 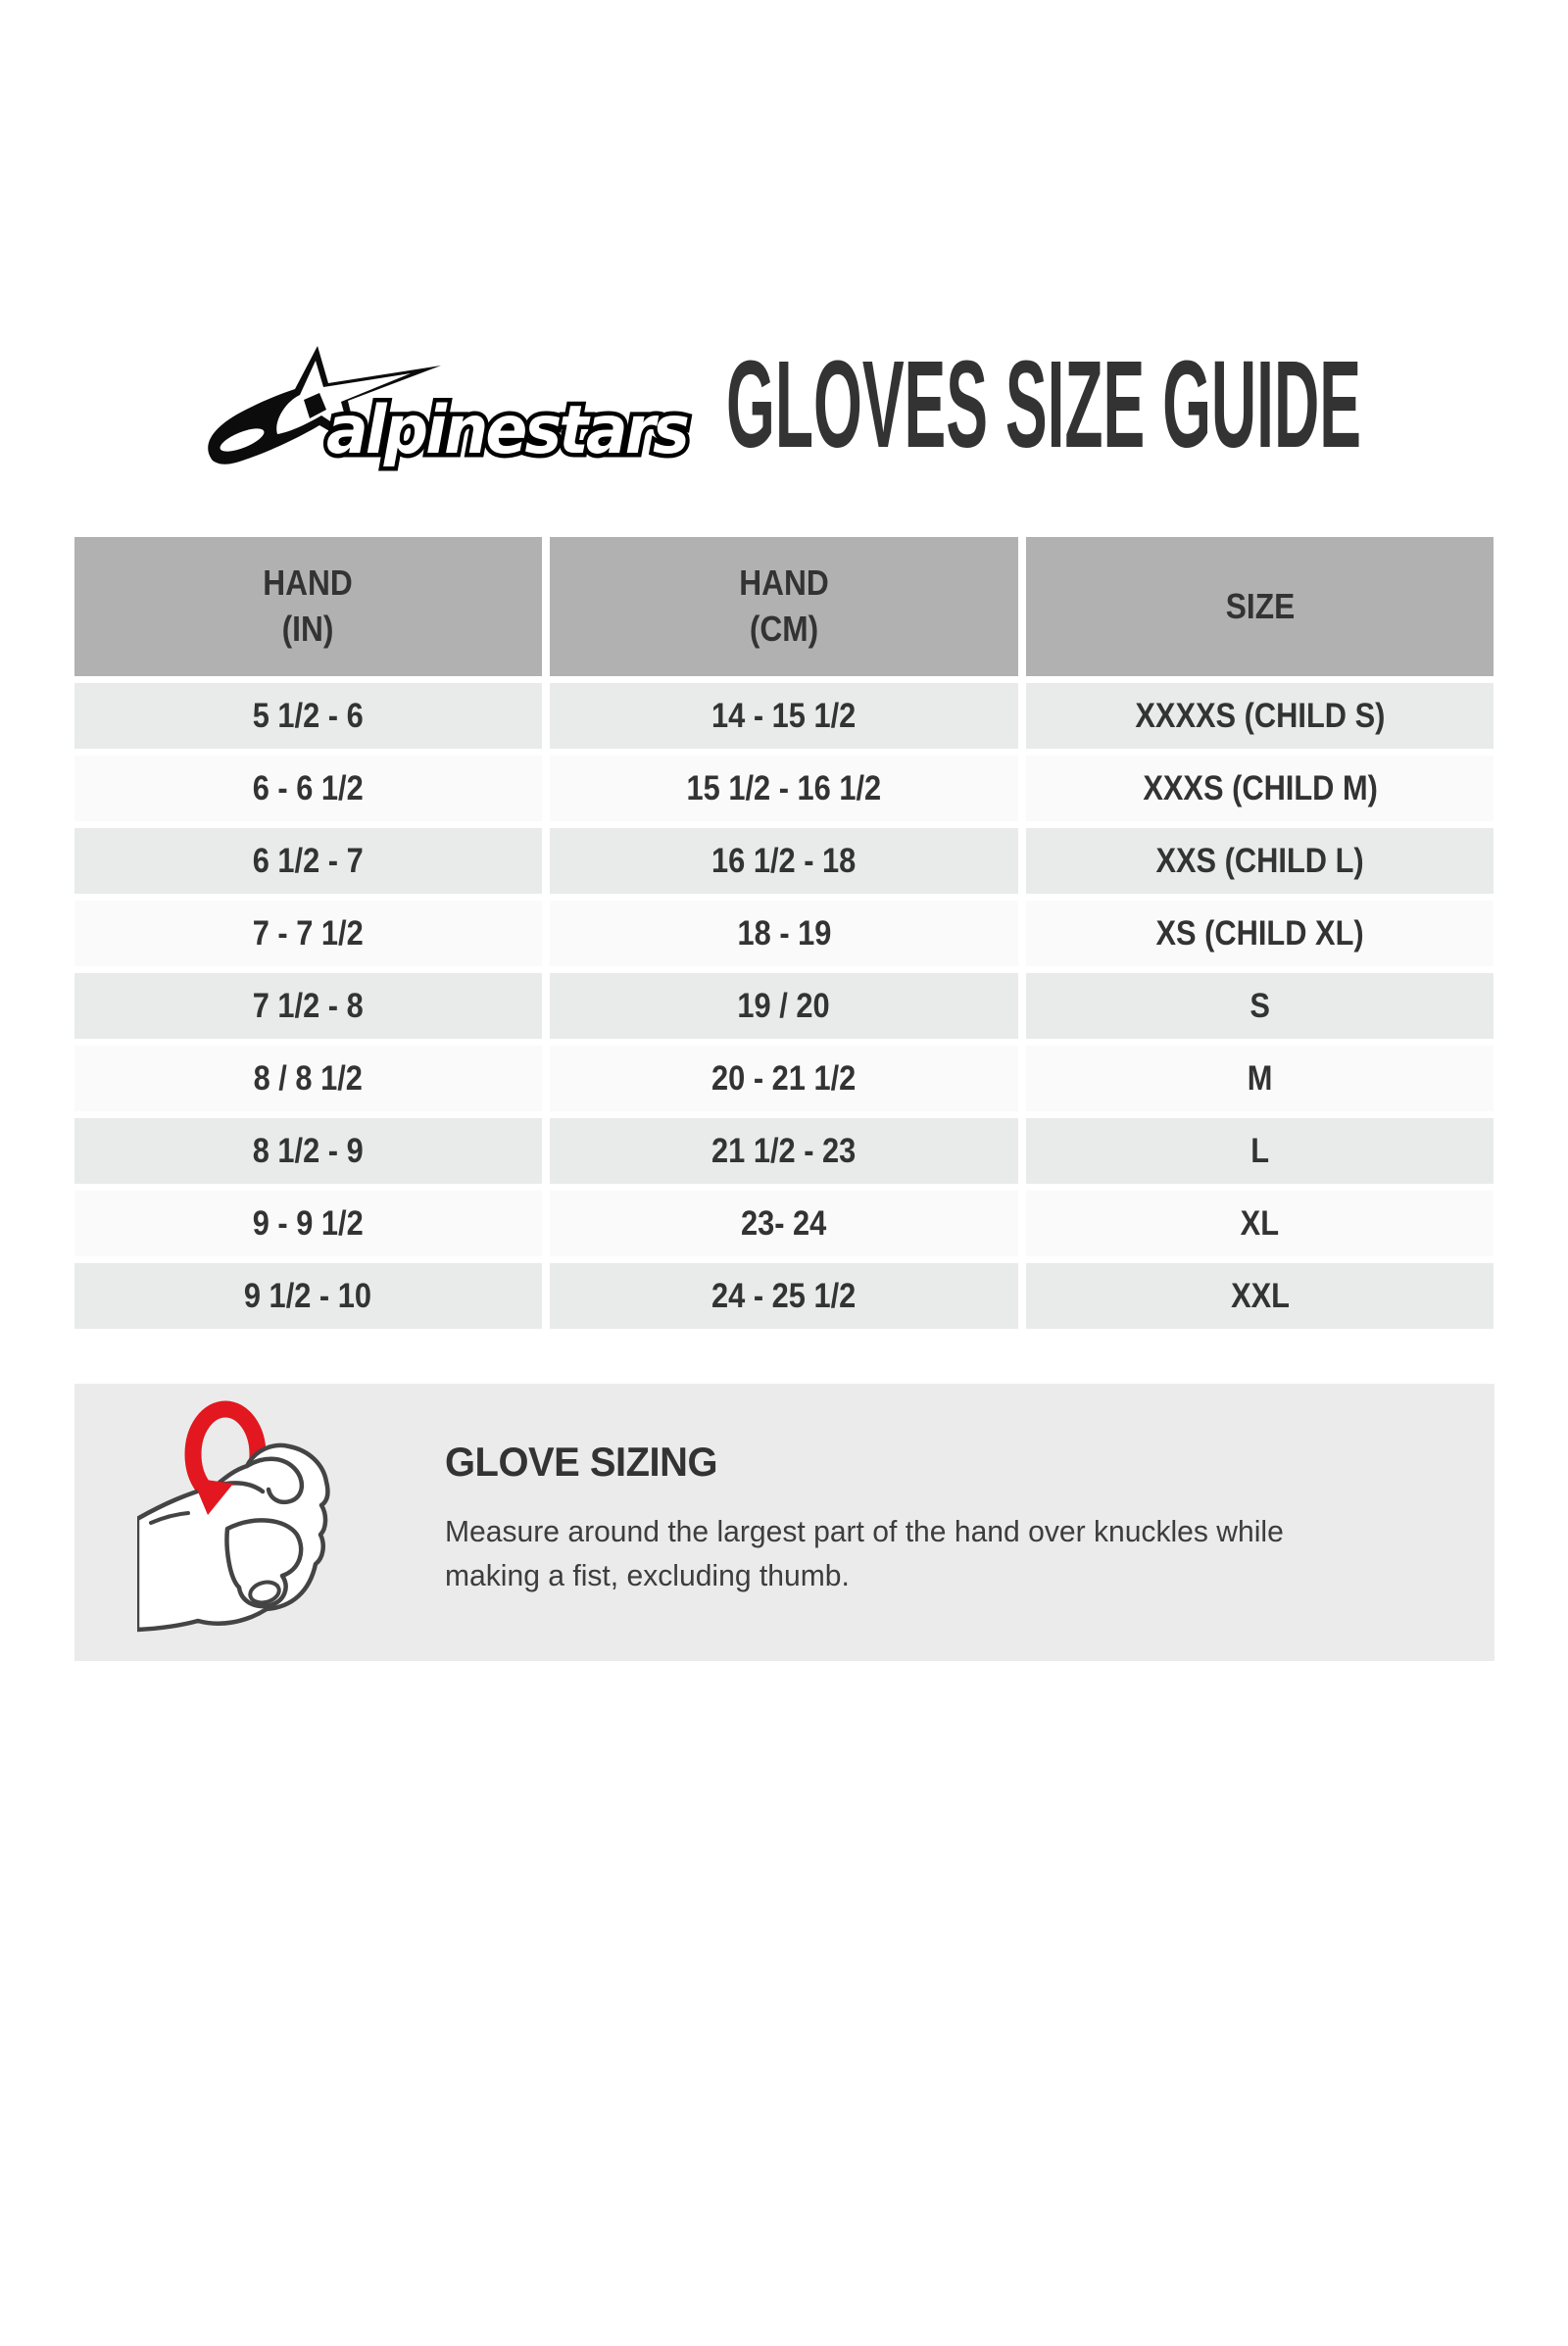 What do you see at coordinates (784, 1296) in the screenshot?
I see `table-cell-hand_cm: 24 - 25 1/2` at bounding box center [784, 1296].